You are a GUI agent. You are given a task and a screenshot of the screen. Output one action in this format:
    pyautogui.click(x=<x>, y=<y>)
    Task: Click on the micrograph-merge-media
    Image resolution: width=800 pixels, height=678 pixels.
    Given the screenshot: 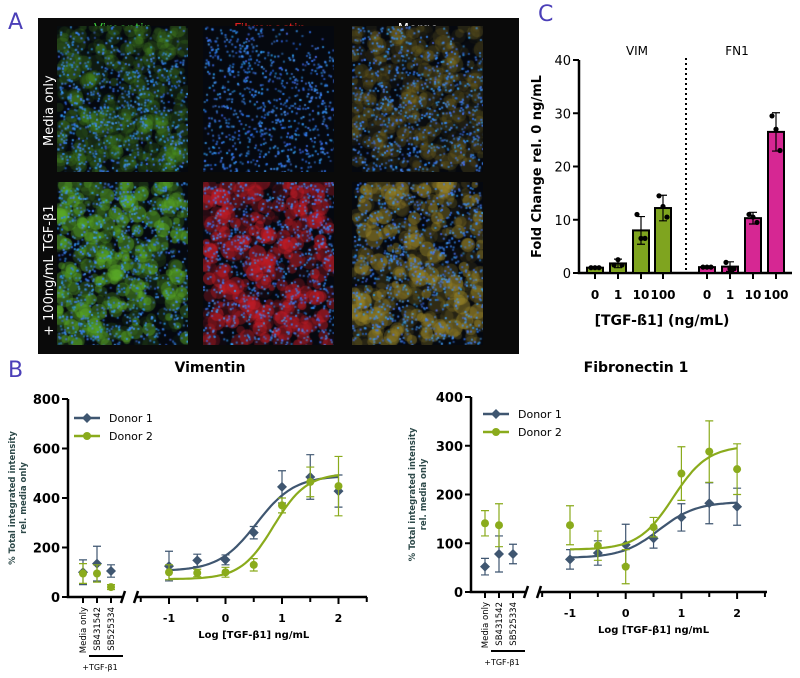 What is the action you would take?
    pyautogui.click(x=417, y=99)
    